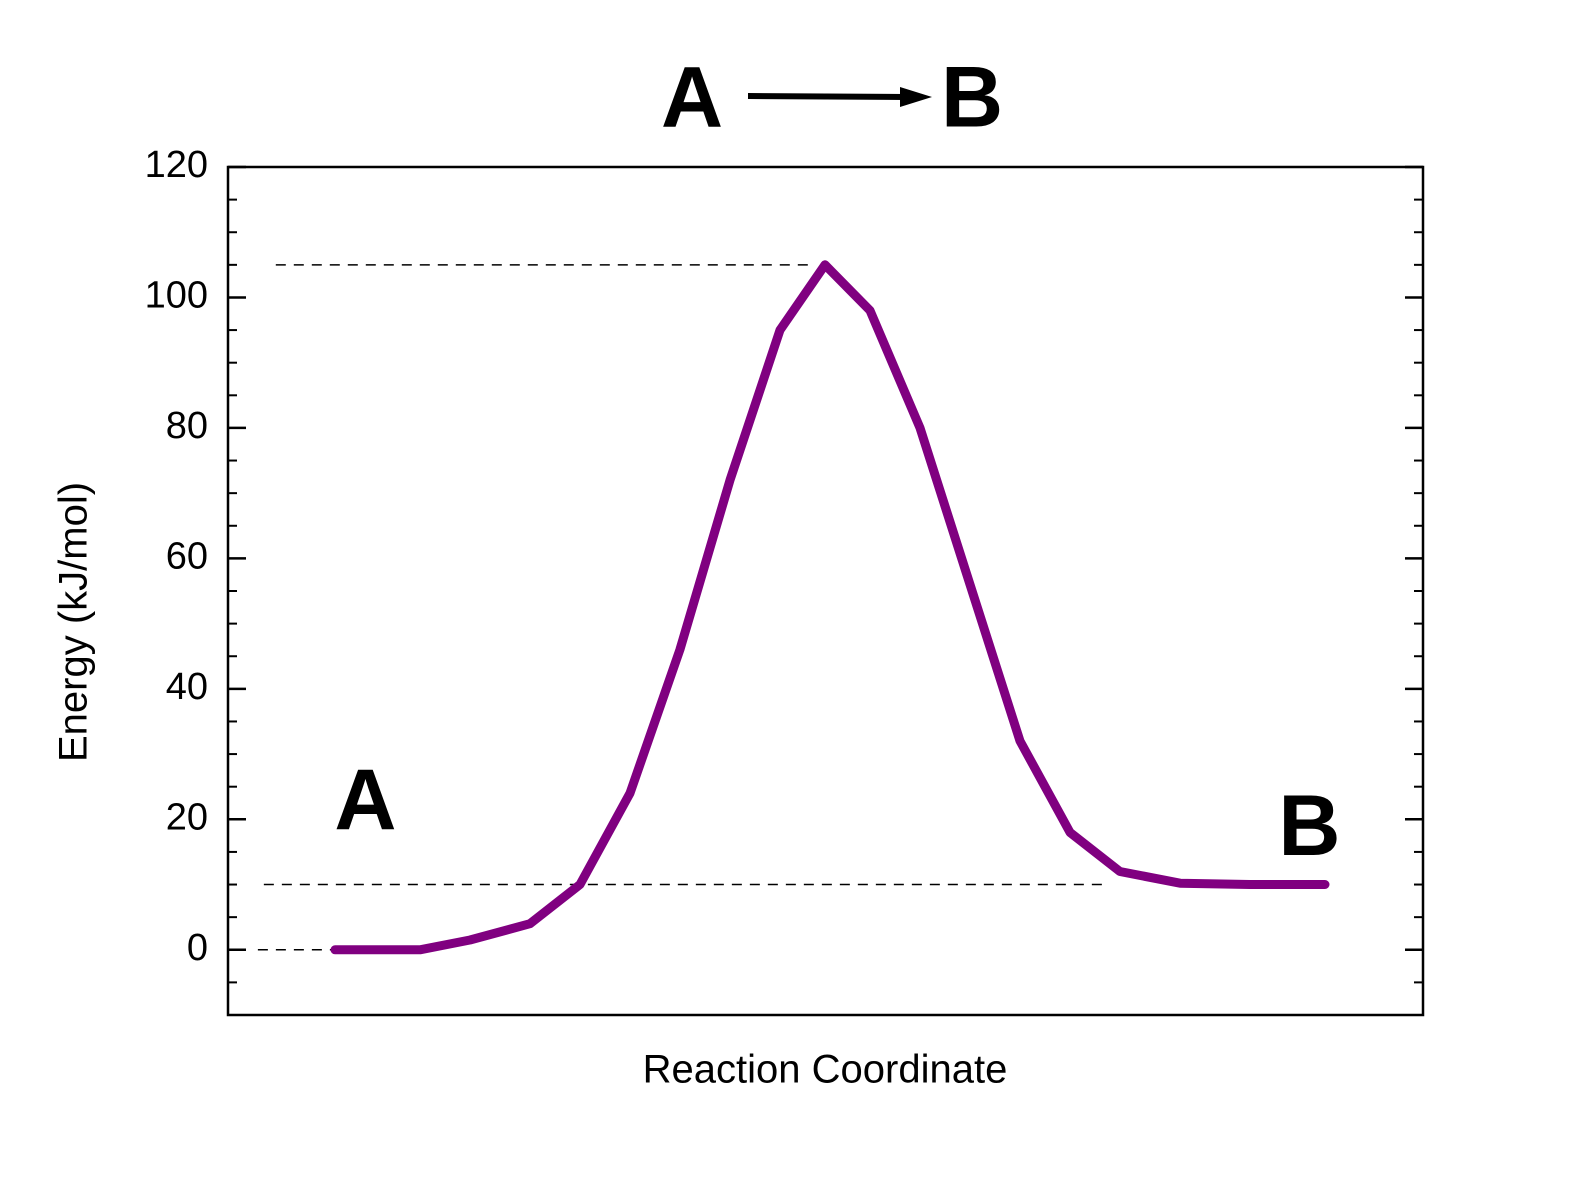 The image size is (1570, 1200). I want to click on y-tick-label: 0, so click(197, 948).